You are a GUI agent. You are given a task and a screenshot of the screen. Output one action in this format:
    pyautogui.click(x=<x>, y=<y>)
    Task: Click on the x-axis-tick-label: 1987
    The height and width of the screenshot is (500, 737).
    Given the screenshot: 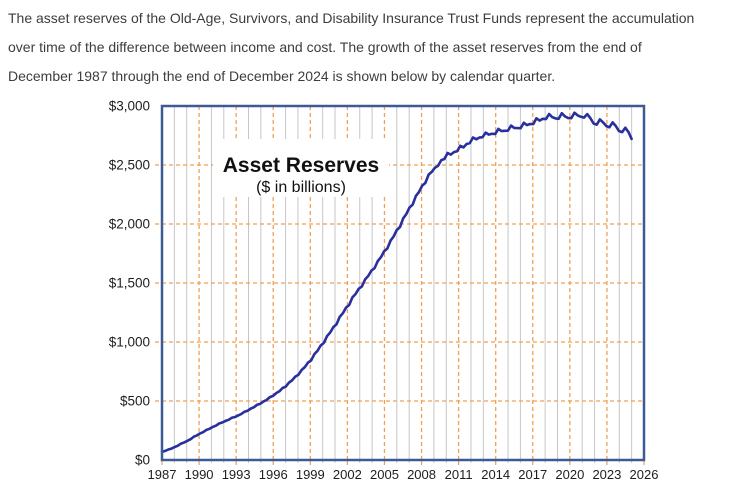 What is the action you would take?
    pyautogui.click(x=162, y=474)
    